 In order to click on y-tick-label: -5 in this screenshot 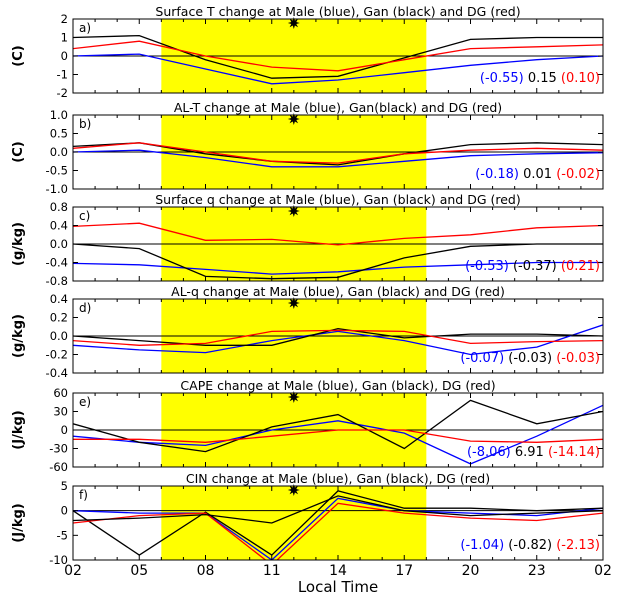, I will do `click(62, 535)`.